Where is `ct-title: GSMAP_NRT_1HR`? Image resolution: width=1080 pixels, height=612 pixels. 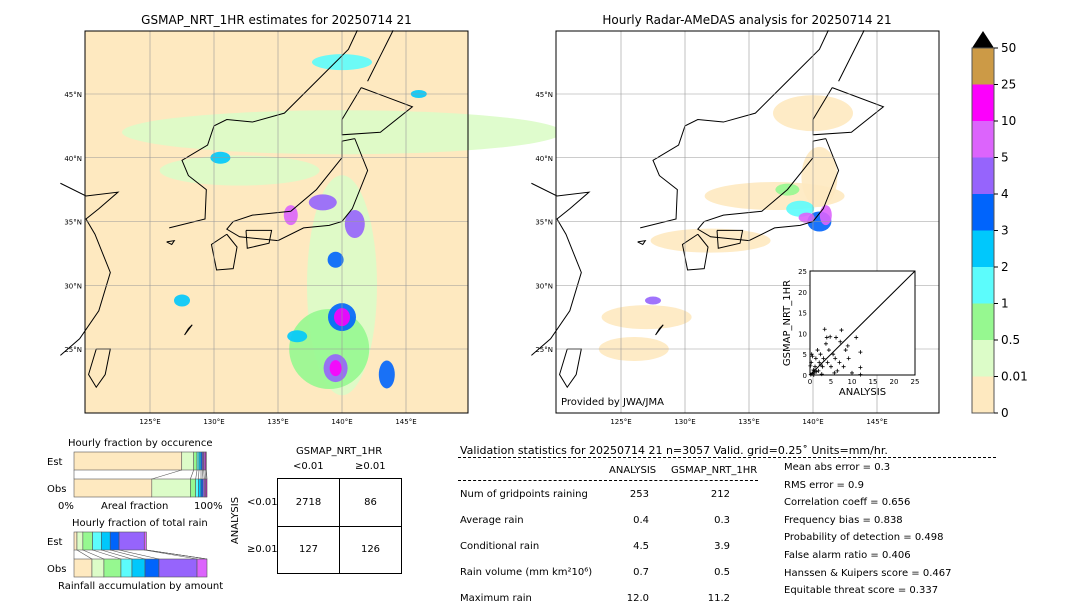 ct-title: GSMAP_NRT_1HR is located at coordinates (339, 451).